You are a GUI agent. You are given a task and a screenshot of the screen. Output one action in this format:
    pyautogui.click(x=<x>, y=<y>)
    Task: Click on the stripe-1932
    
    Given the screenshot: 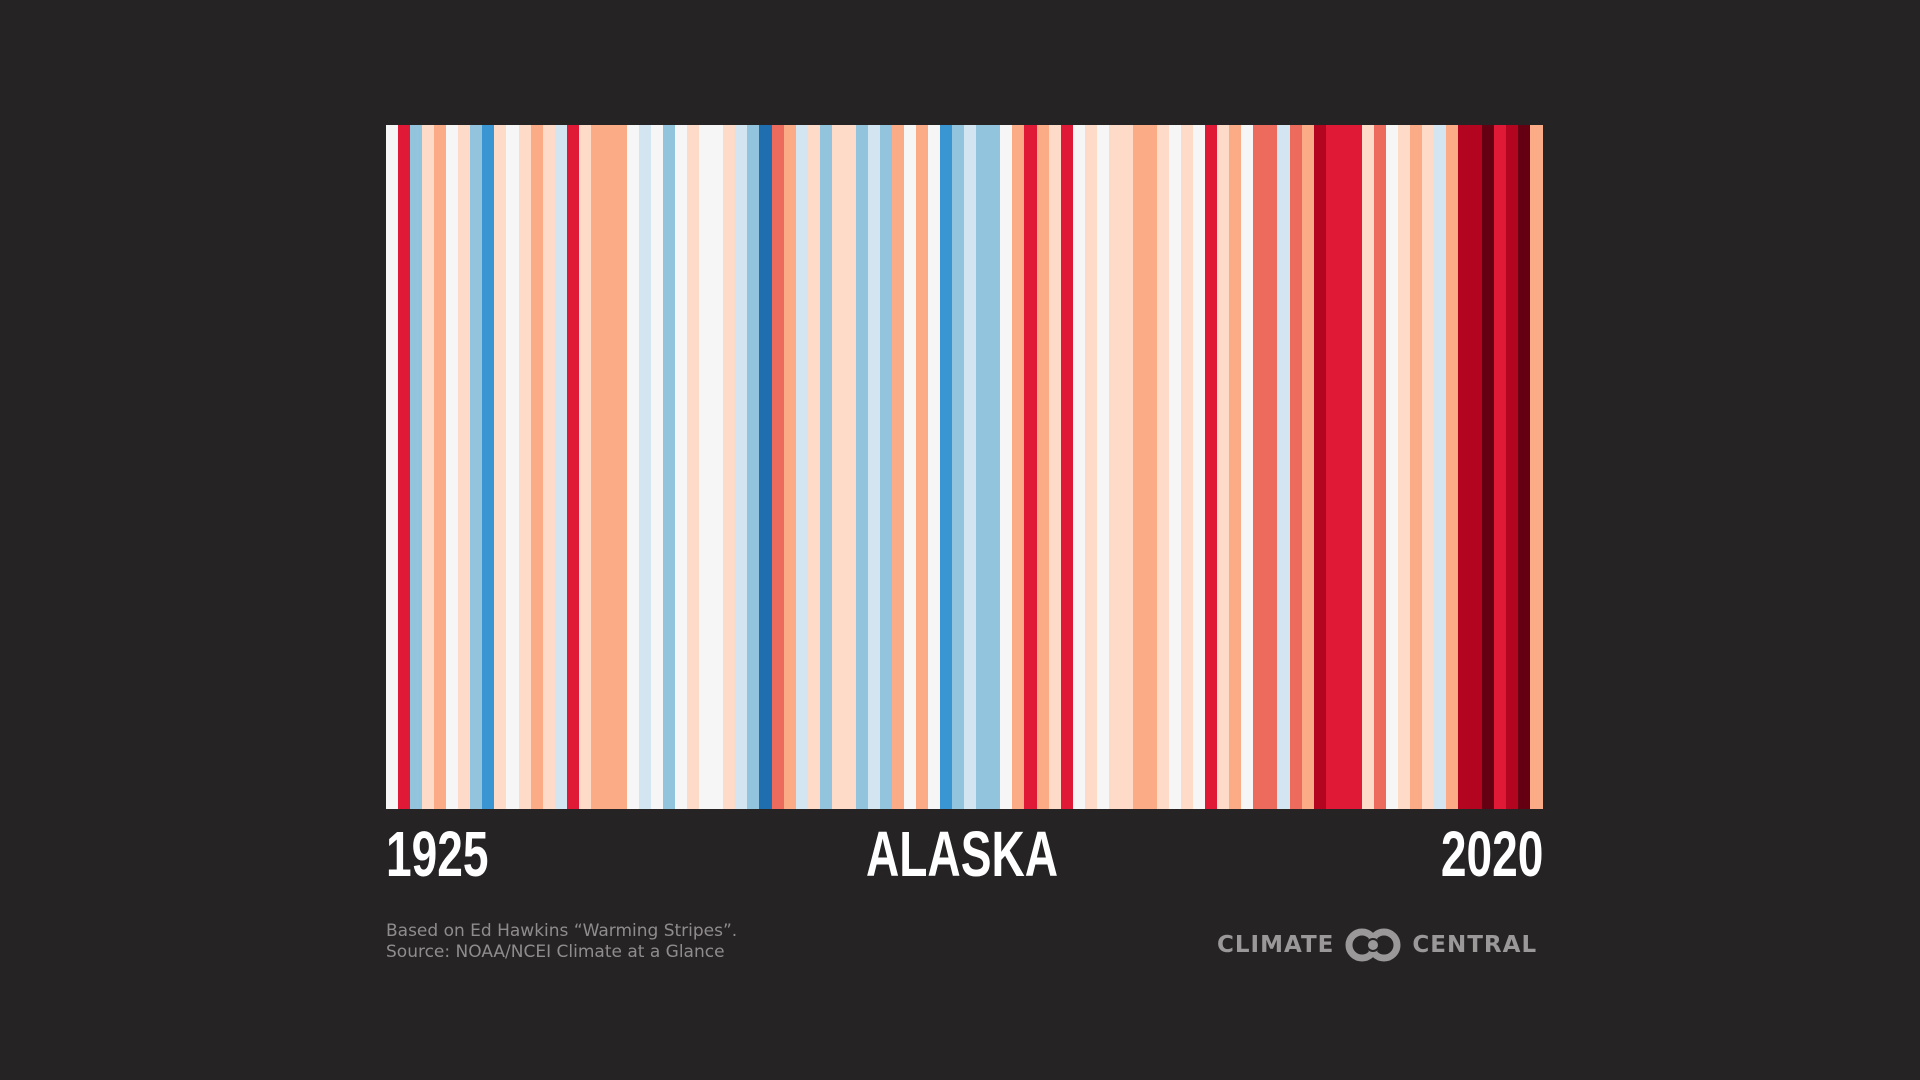 What is the action you would take?
    pyautogui.click(x=476, y=467)
    